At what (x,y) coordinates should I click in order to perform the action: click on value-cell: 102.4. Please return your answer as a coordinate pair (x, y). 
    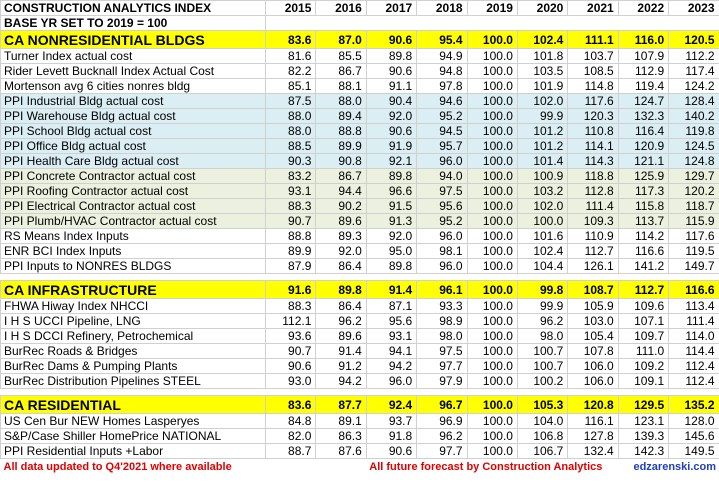
    Looking at the image, I should click on (542, 39).